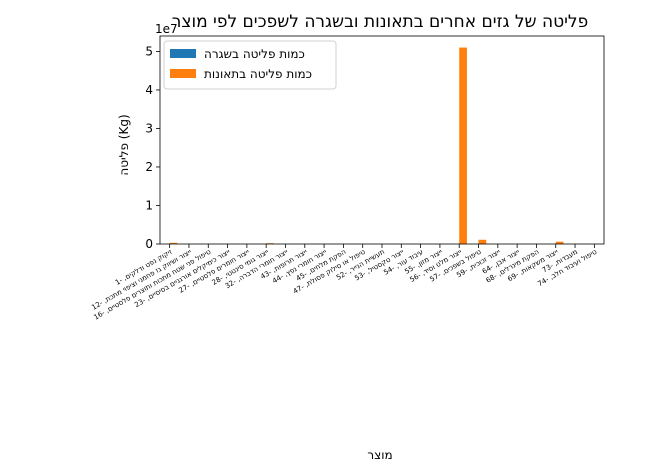  What do you see at coordinates (149, 205) in the screenshot?
I see `y-tick-label-1: 1` at bounding box center [149, 205].